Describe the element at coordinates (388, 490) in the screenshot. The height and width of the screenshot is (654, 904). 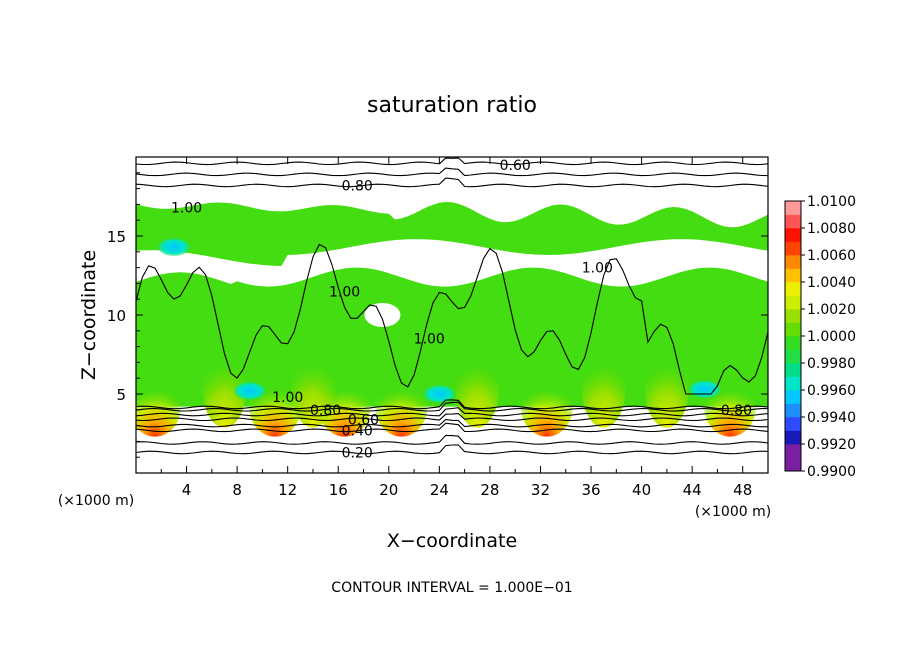
I see `x-tick-label-20: 20` at that location.